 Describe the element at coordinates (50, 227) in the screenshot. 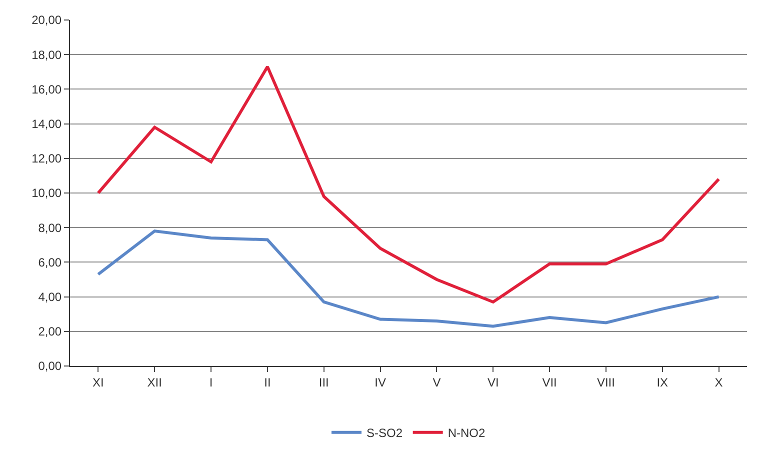

I see `y-tick-label: 8,00` at that location.